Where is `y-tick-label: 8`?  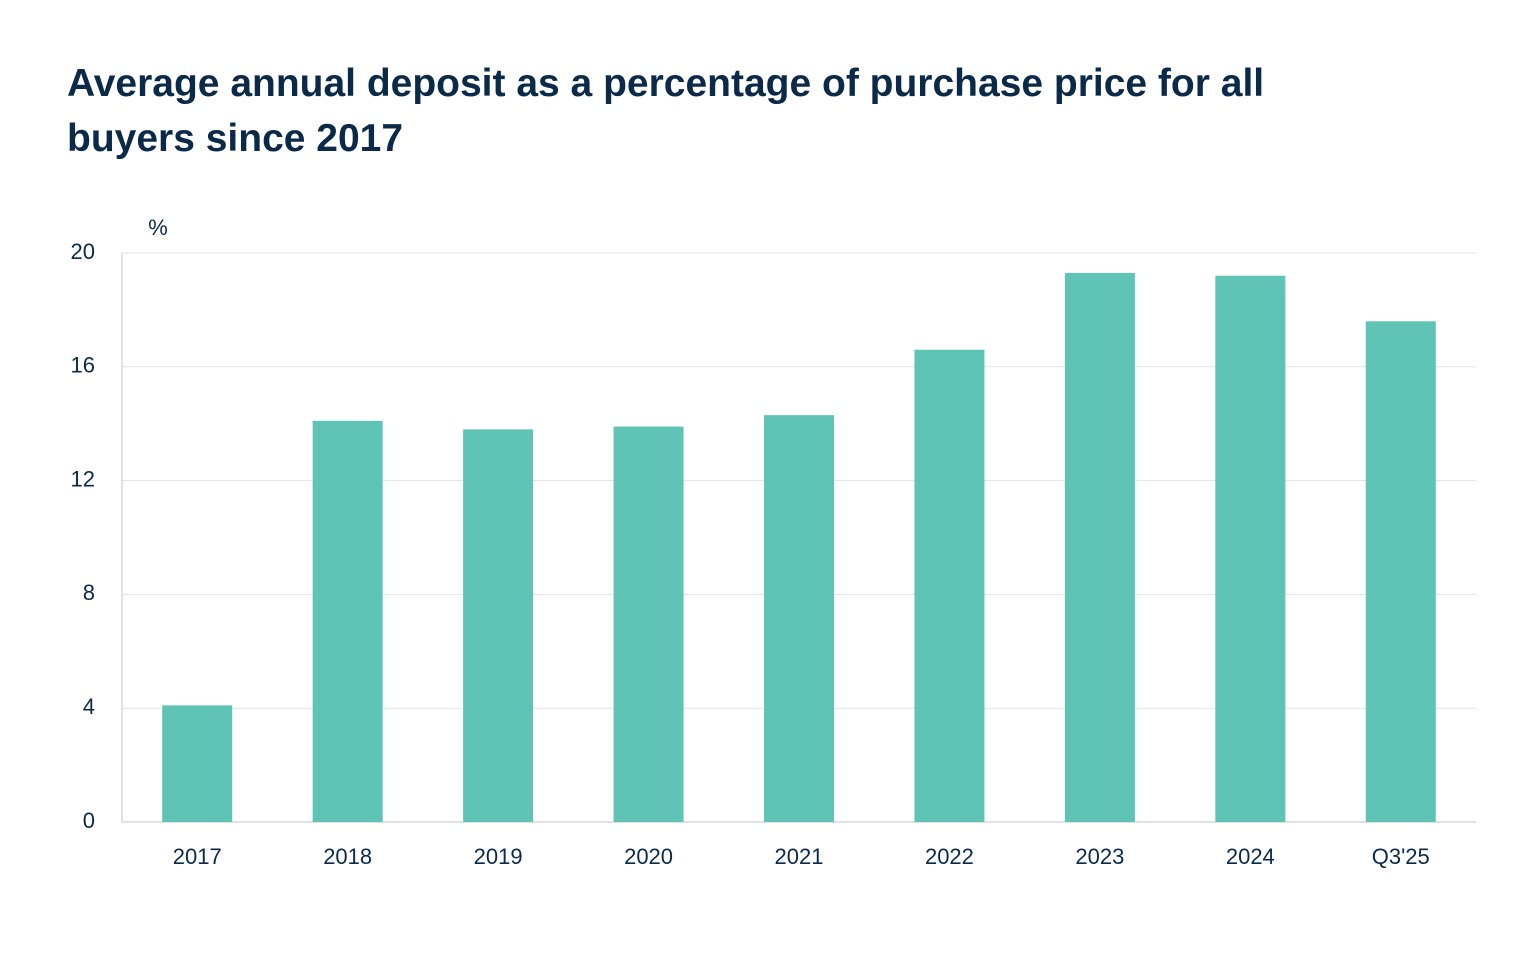 y-tick-label: 8 is located at coordinates (89, 592).